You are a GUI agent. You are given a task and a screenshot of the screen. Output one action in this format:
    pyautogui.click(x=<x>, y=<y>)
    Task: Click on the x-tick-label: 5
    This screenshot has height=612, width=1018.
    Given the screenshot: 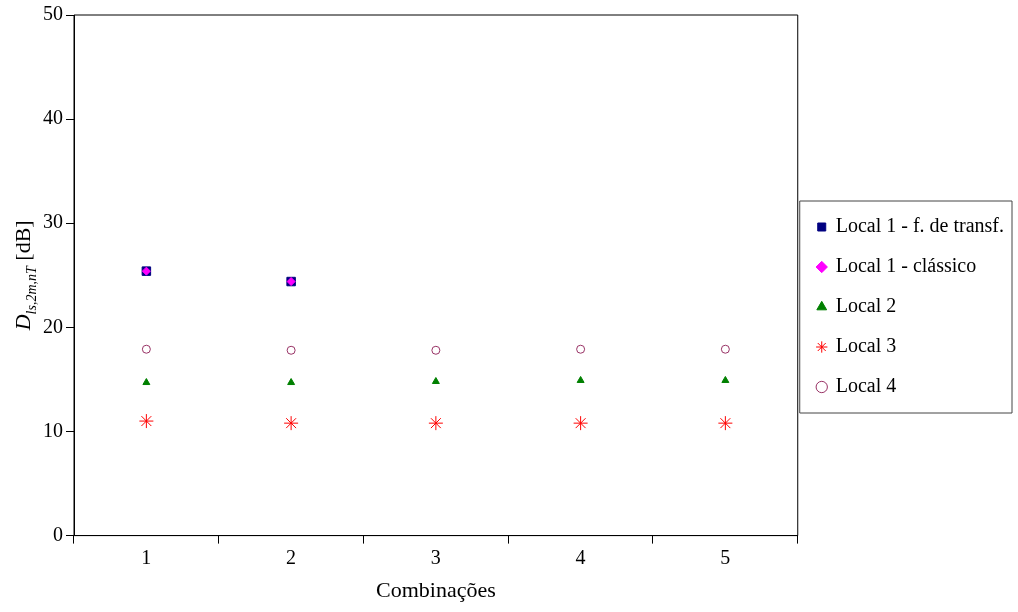 What is the action you would take?
    pyautogui.click(x=725, y=556)
    